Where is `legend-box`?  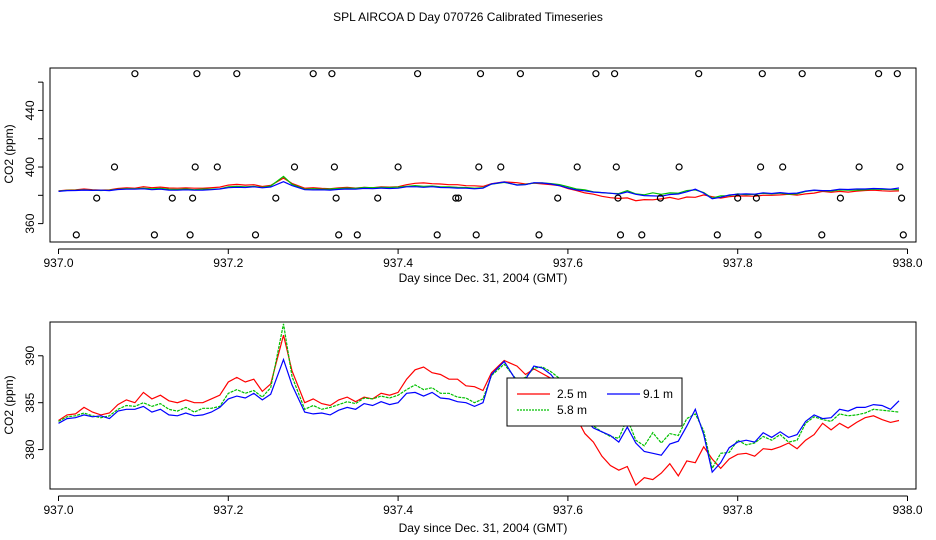 legend-box is located at coordinates (594, 402).